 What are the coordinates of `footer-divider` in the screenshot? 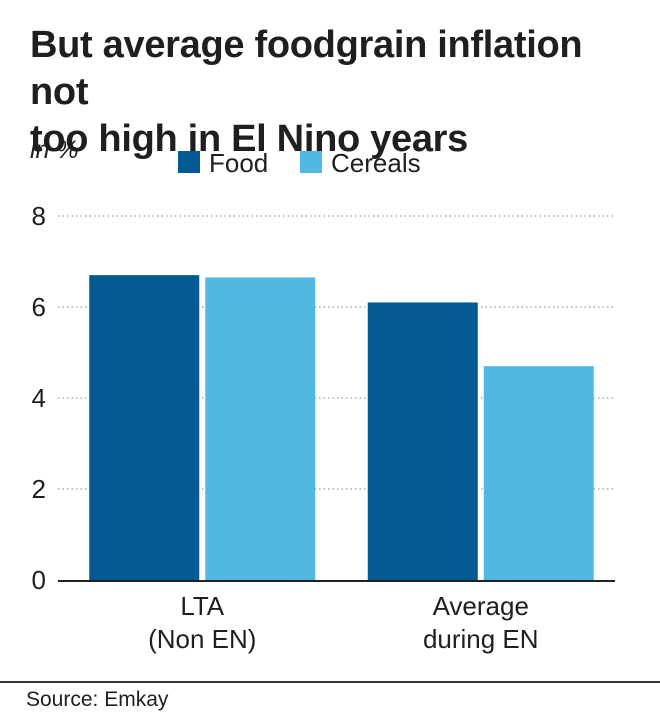 It's located at (330, 682).